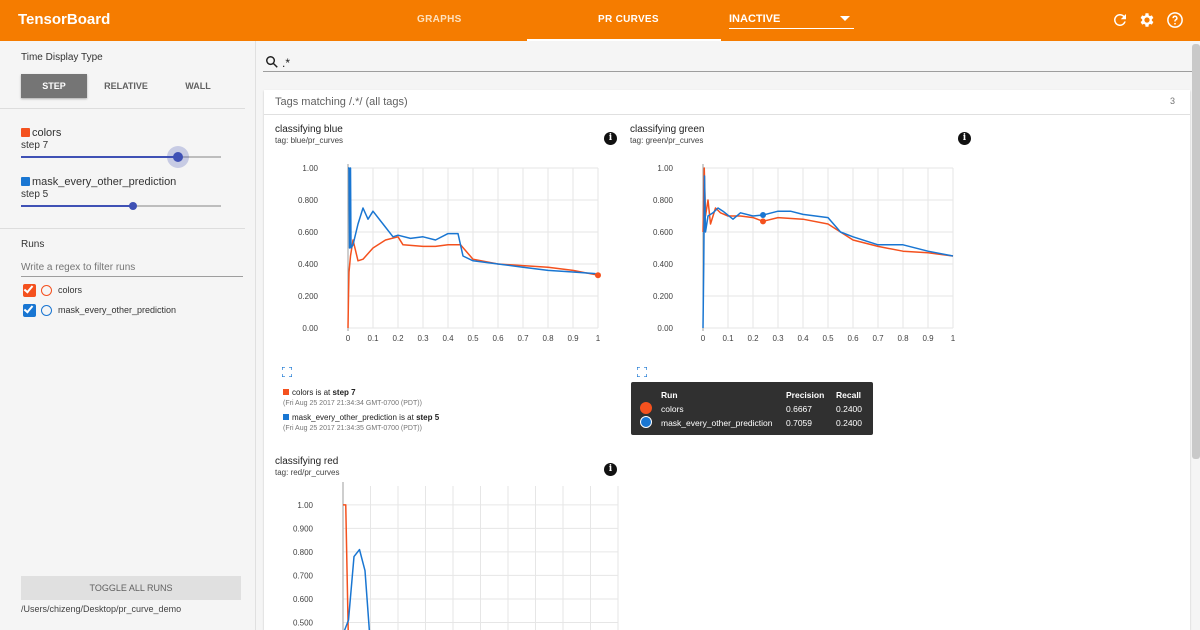 This screenshot has height=630, width=1200. I want to click on tooltip-colors-recall: 0.2400, so click(849, 409).